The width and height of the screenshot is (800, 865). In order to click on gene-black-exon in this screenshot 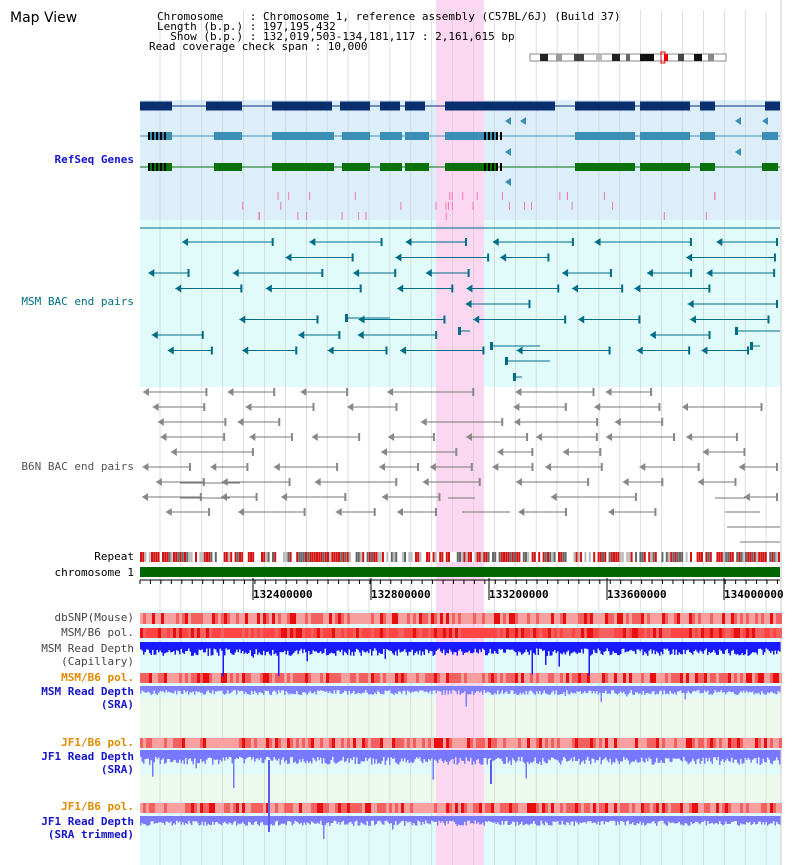, I will do `click(497, 136)`.